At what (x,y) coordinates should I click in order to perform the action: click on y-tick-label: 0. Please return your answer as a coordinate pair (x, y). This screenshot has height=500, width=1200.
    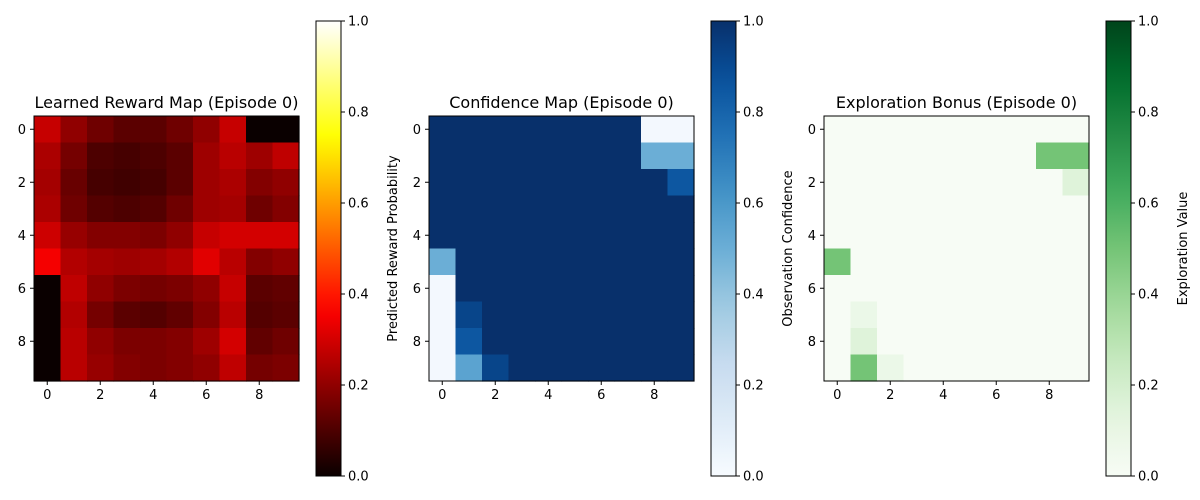
    Looking at the image, I should click on (812, 130).